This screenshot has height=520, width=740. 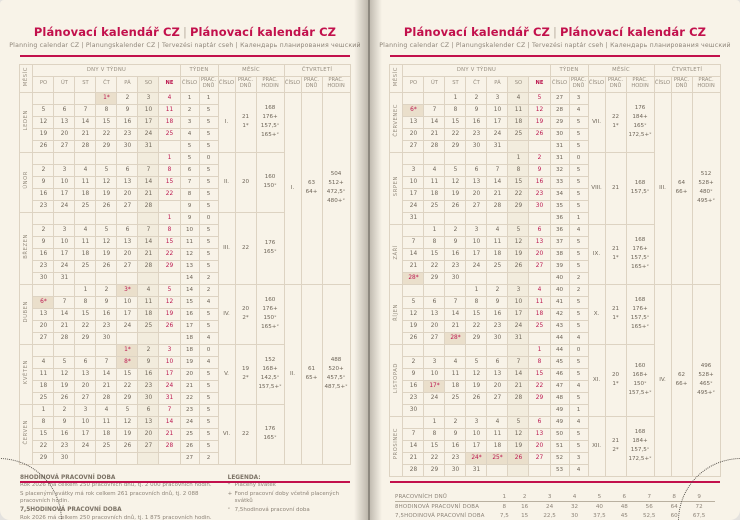 What do you see at coordinates (43, 362) in the screenshot?
I see `day-cell: 4` at bounding box center [43, 362].